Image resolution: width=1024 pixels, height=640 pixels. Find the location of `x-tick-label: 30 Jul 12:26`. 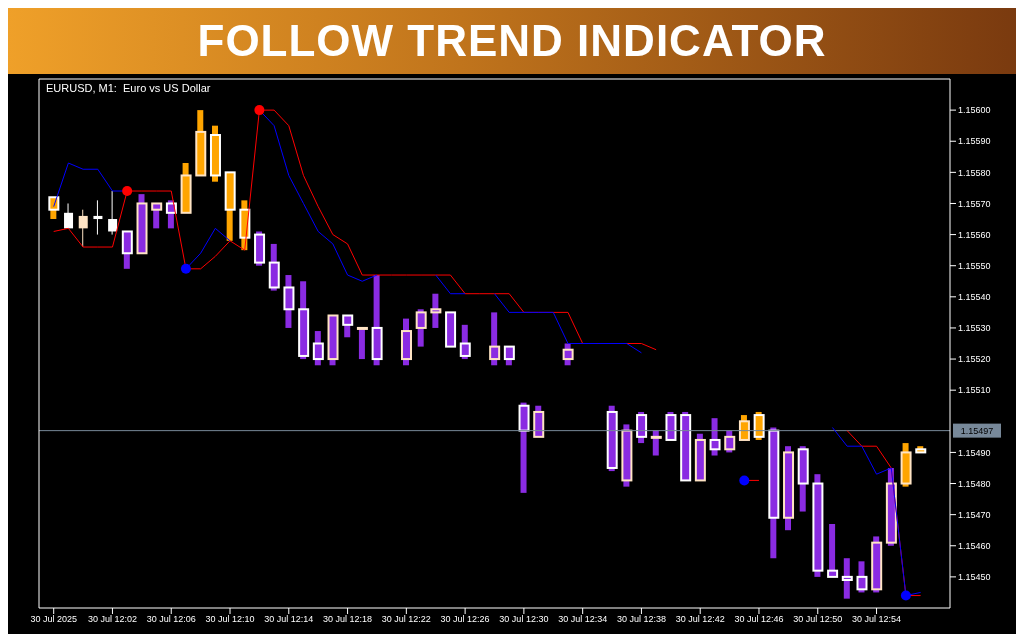

x-tick-label: 30 Jul 12:26 is located at coordinates (465, 619).